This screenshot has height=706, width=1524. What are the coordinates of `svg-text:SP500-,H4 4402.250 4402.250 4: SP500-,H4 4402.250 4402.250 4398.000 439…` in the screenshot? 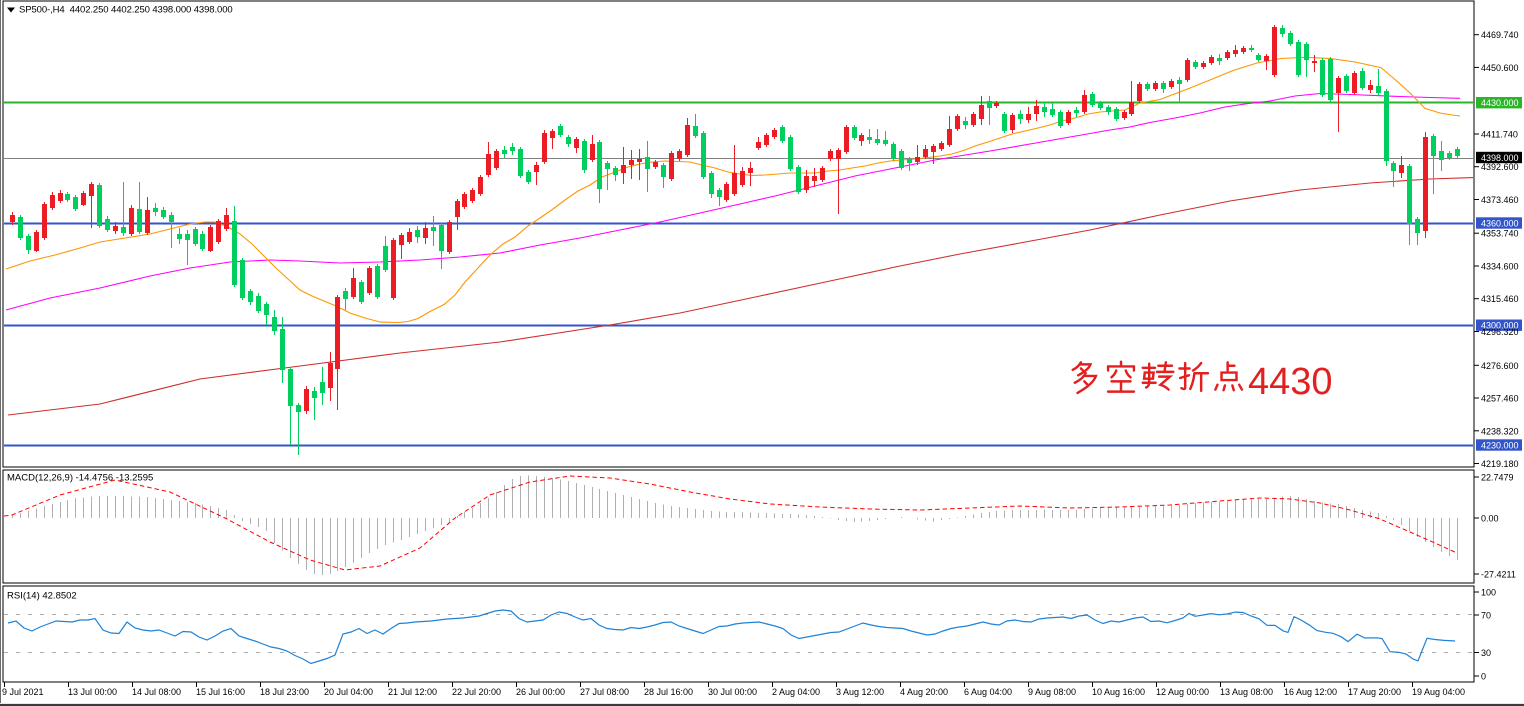 It's located at (126, 10).